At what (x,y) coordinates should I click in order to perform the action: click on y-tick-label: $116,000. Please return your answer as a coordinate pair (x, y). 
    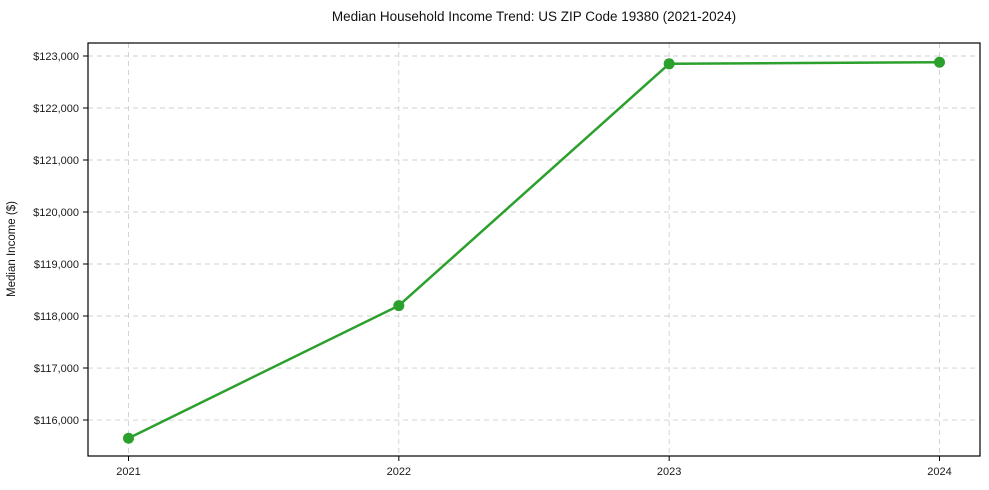
    Looking at the image, I should click on (56, 421).